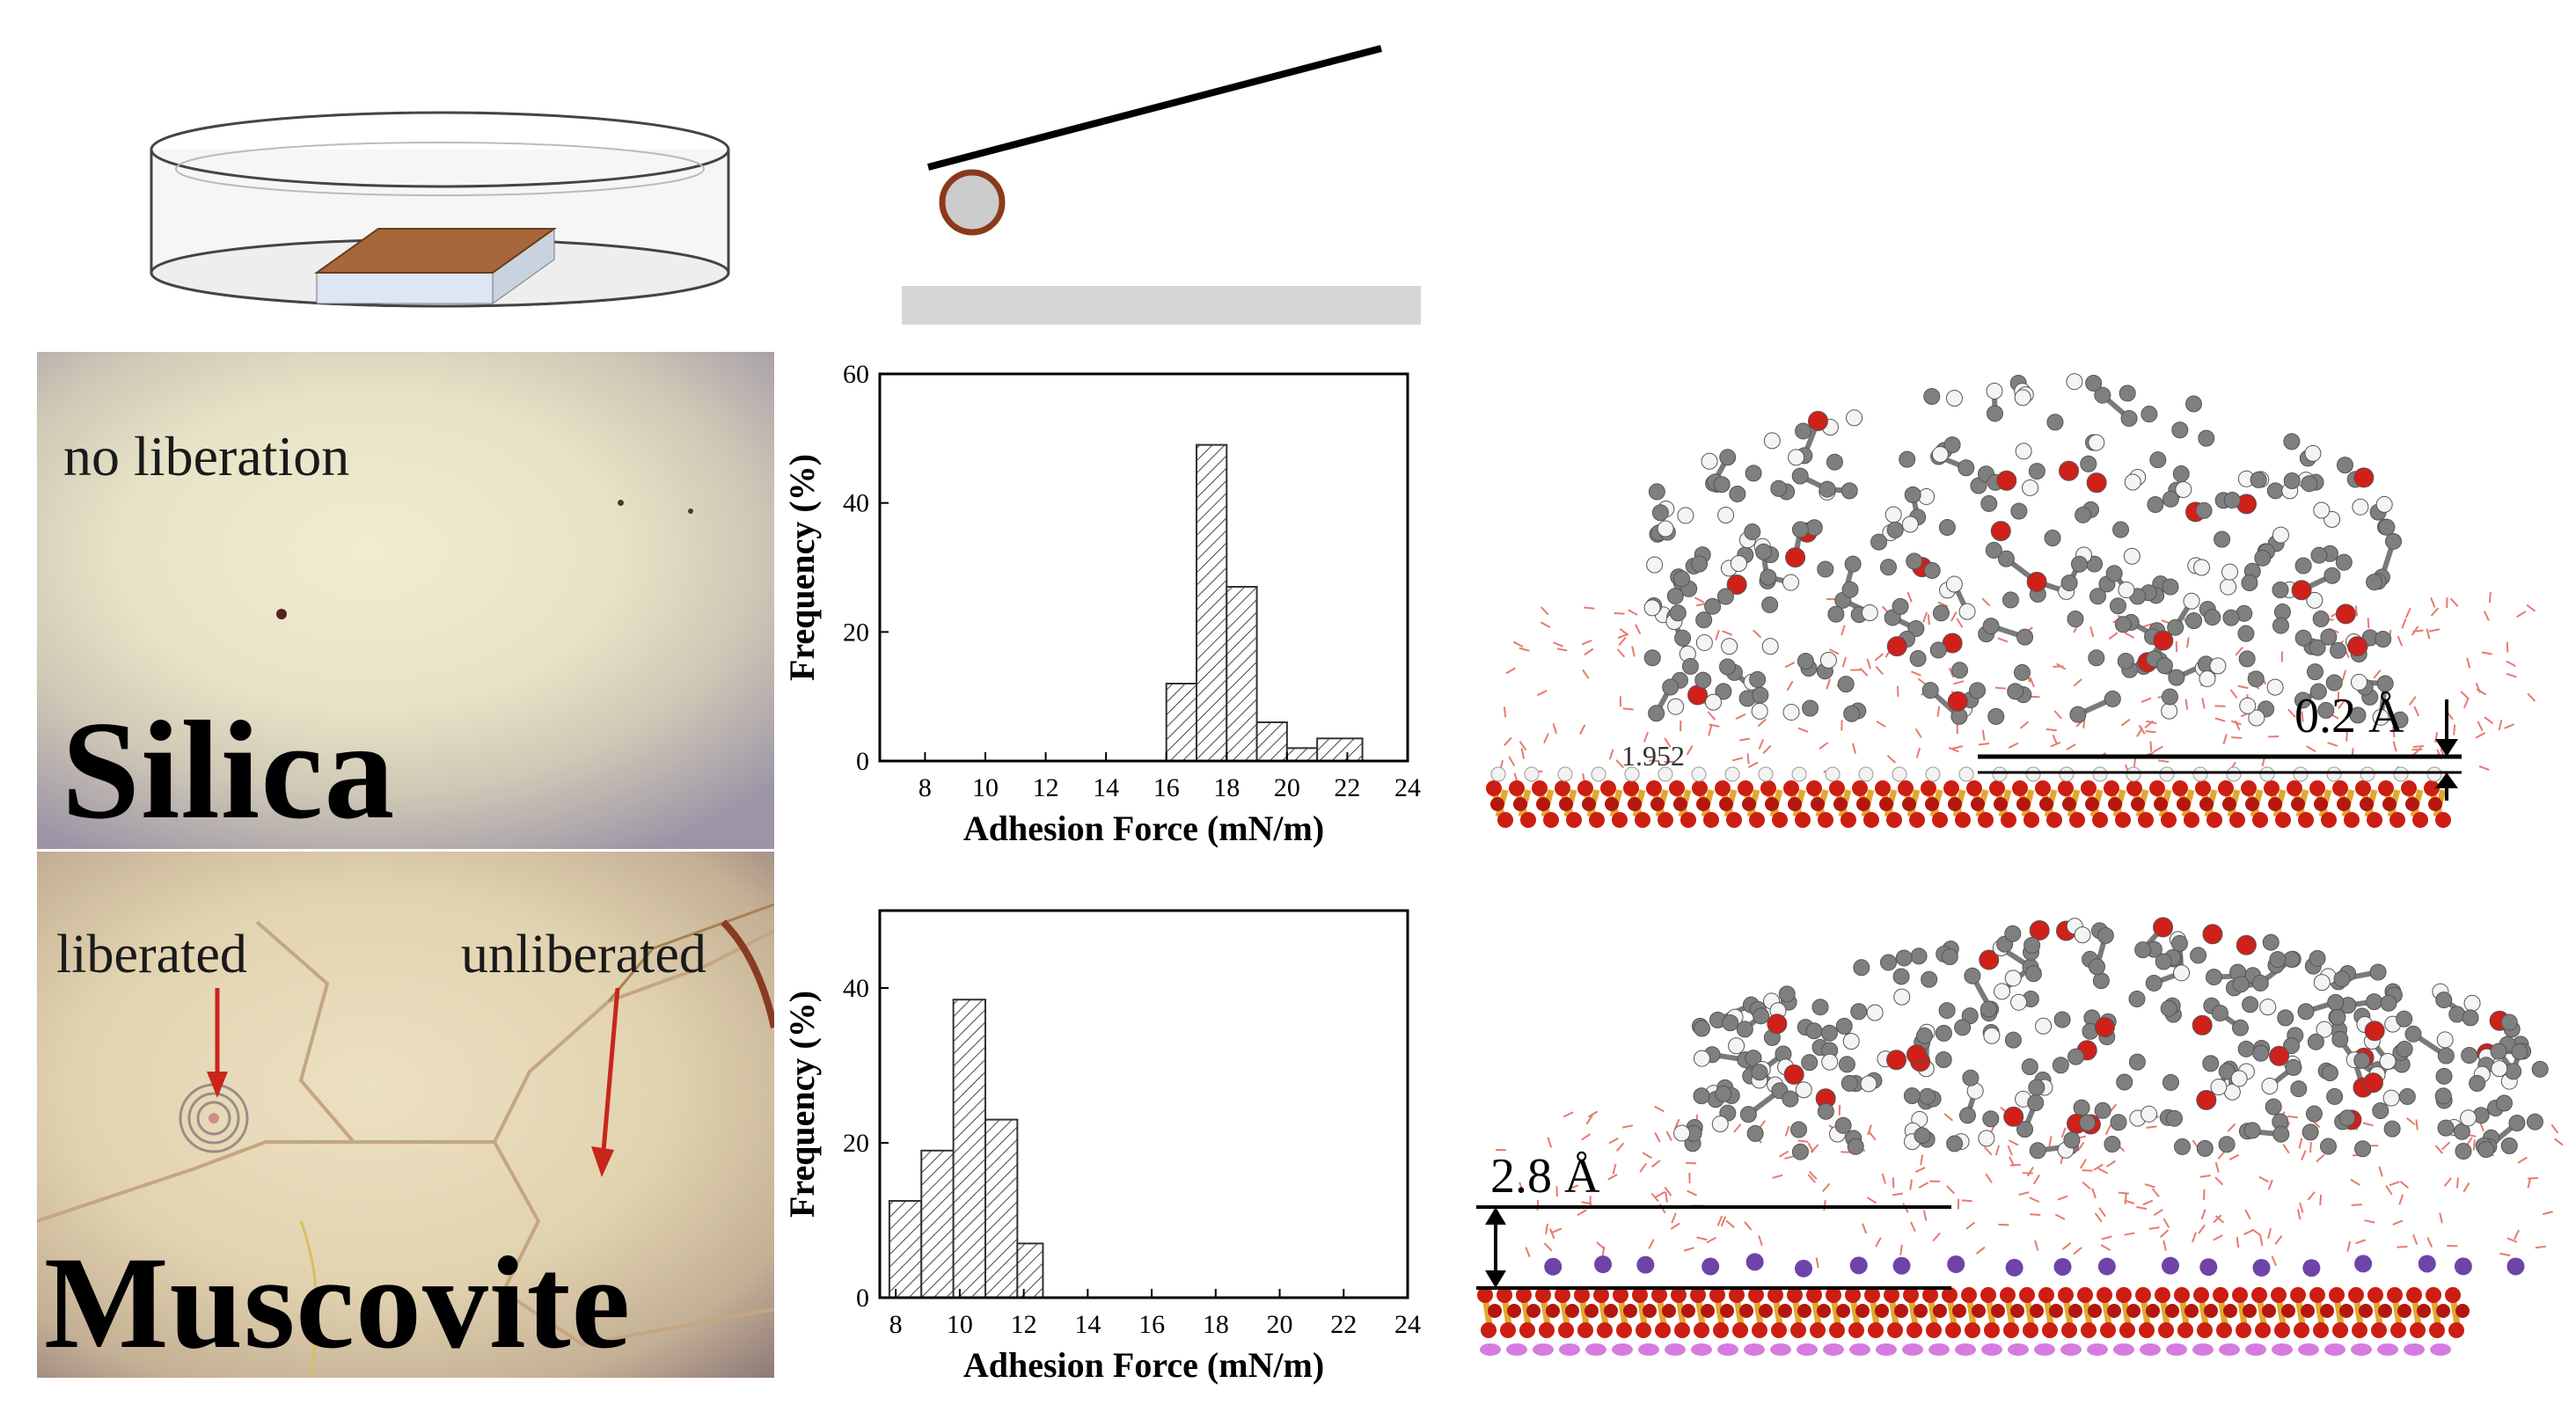 This screenshot has width=2576, height=1427. Describe the element at coordinates (1653, 756) in the screenshot. I see `bond-distance-label: 1.952` at that location.